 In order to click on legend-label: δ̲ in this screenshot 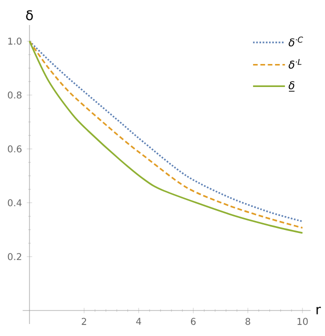, I will do `click(291, 86)`.